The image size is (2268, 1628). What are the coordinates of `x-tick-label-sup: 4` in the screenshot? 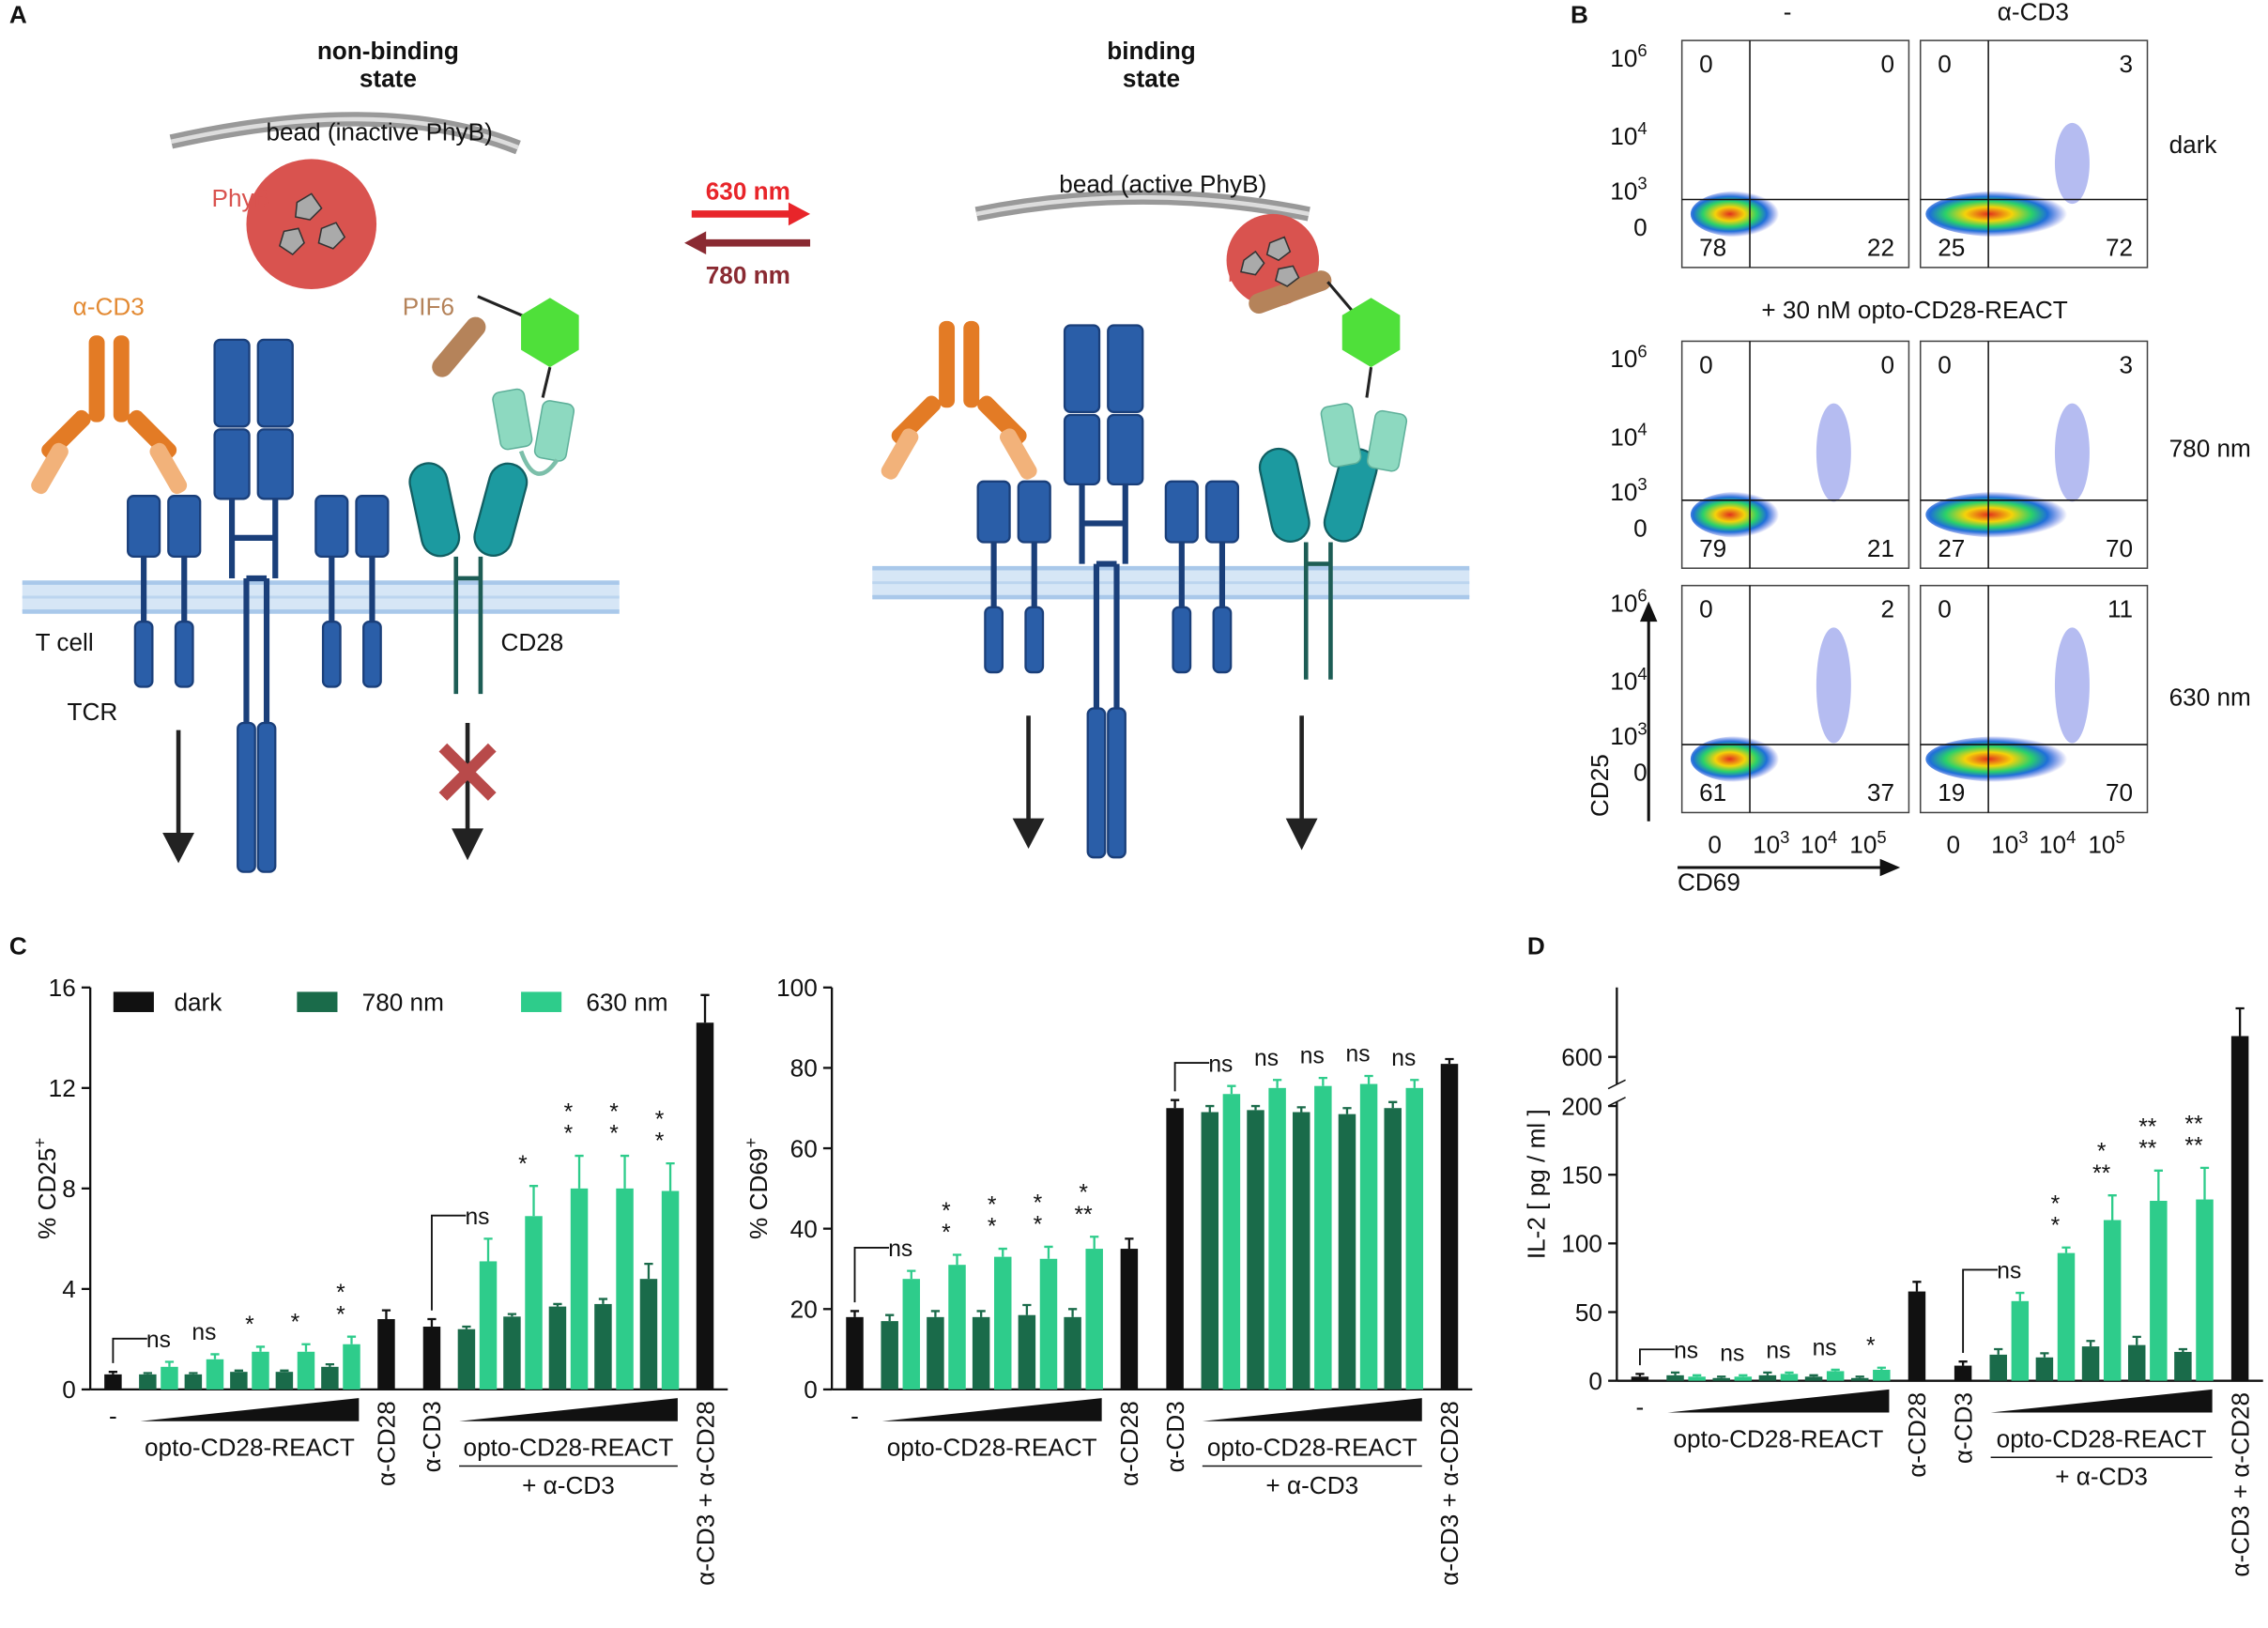 It's located at (2071, 837).